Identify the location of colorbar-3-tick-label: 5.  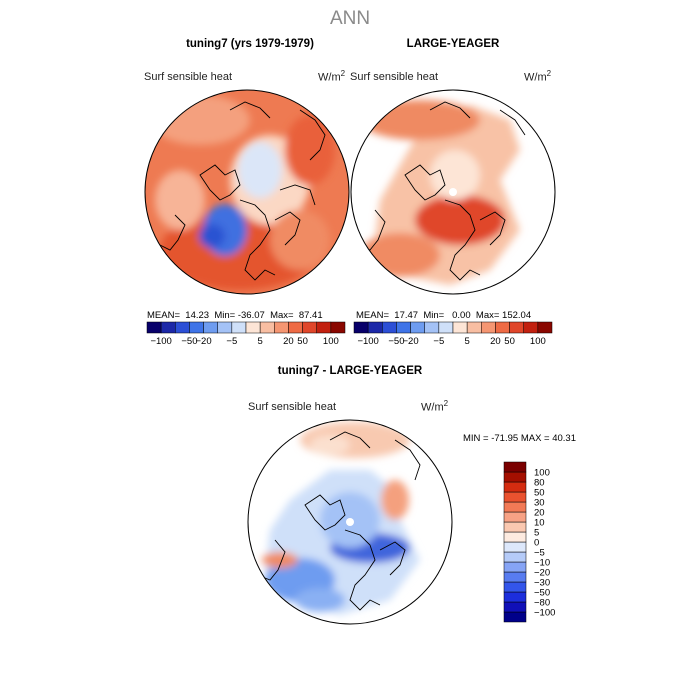
(536, 533).